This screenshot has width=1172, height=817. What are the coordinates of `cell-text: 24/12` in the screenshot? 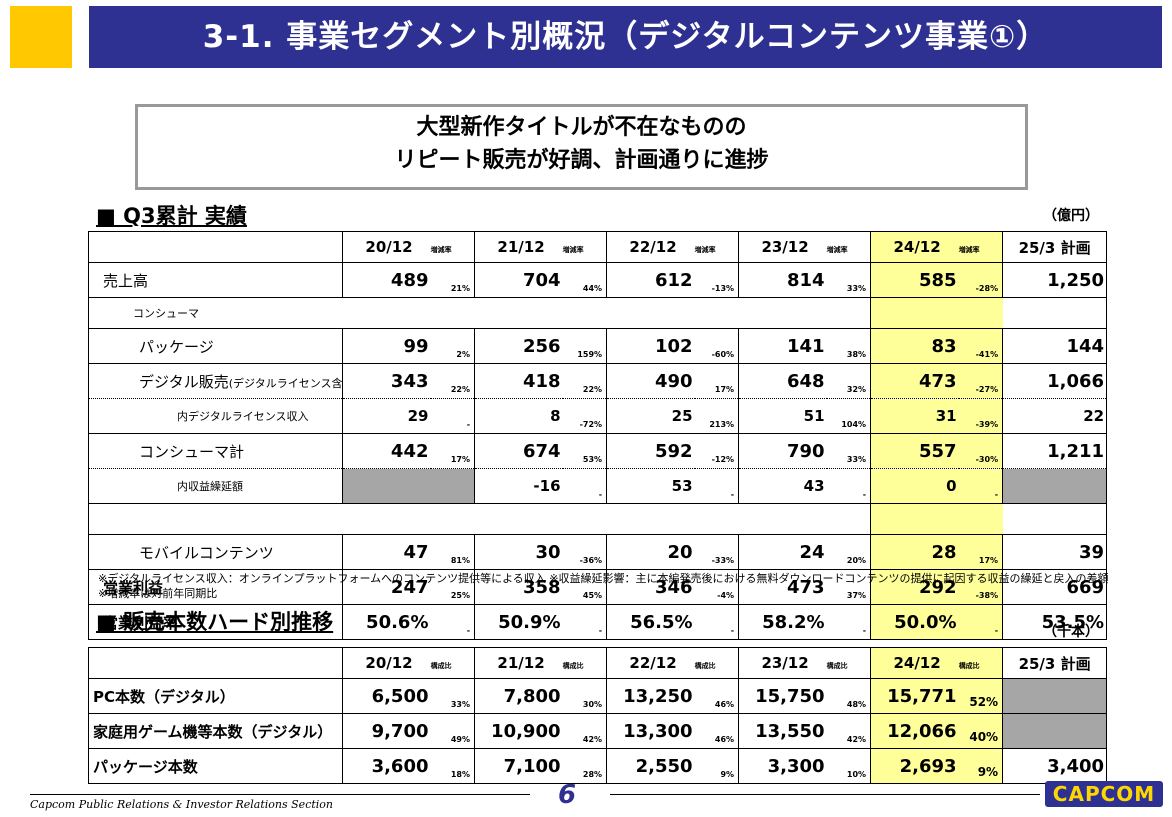 It's located at (917, 247).